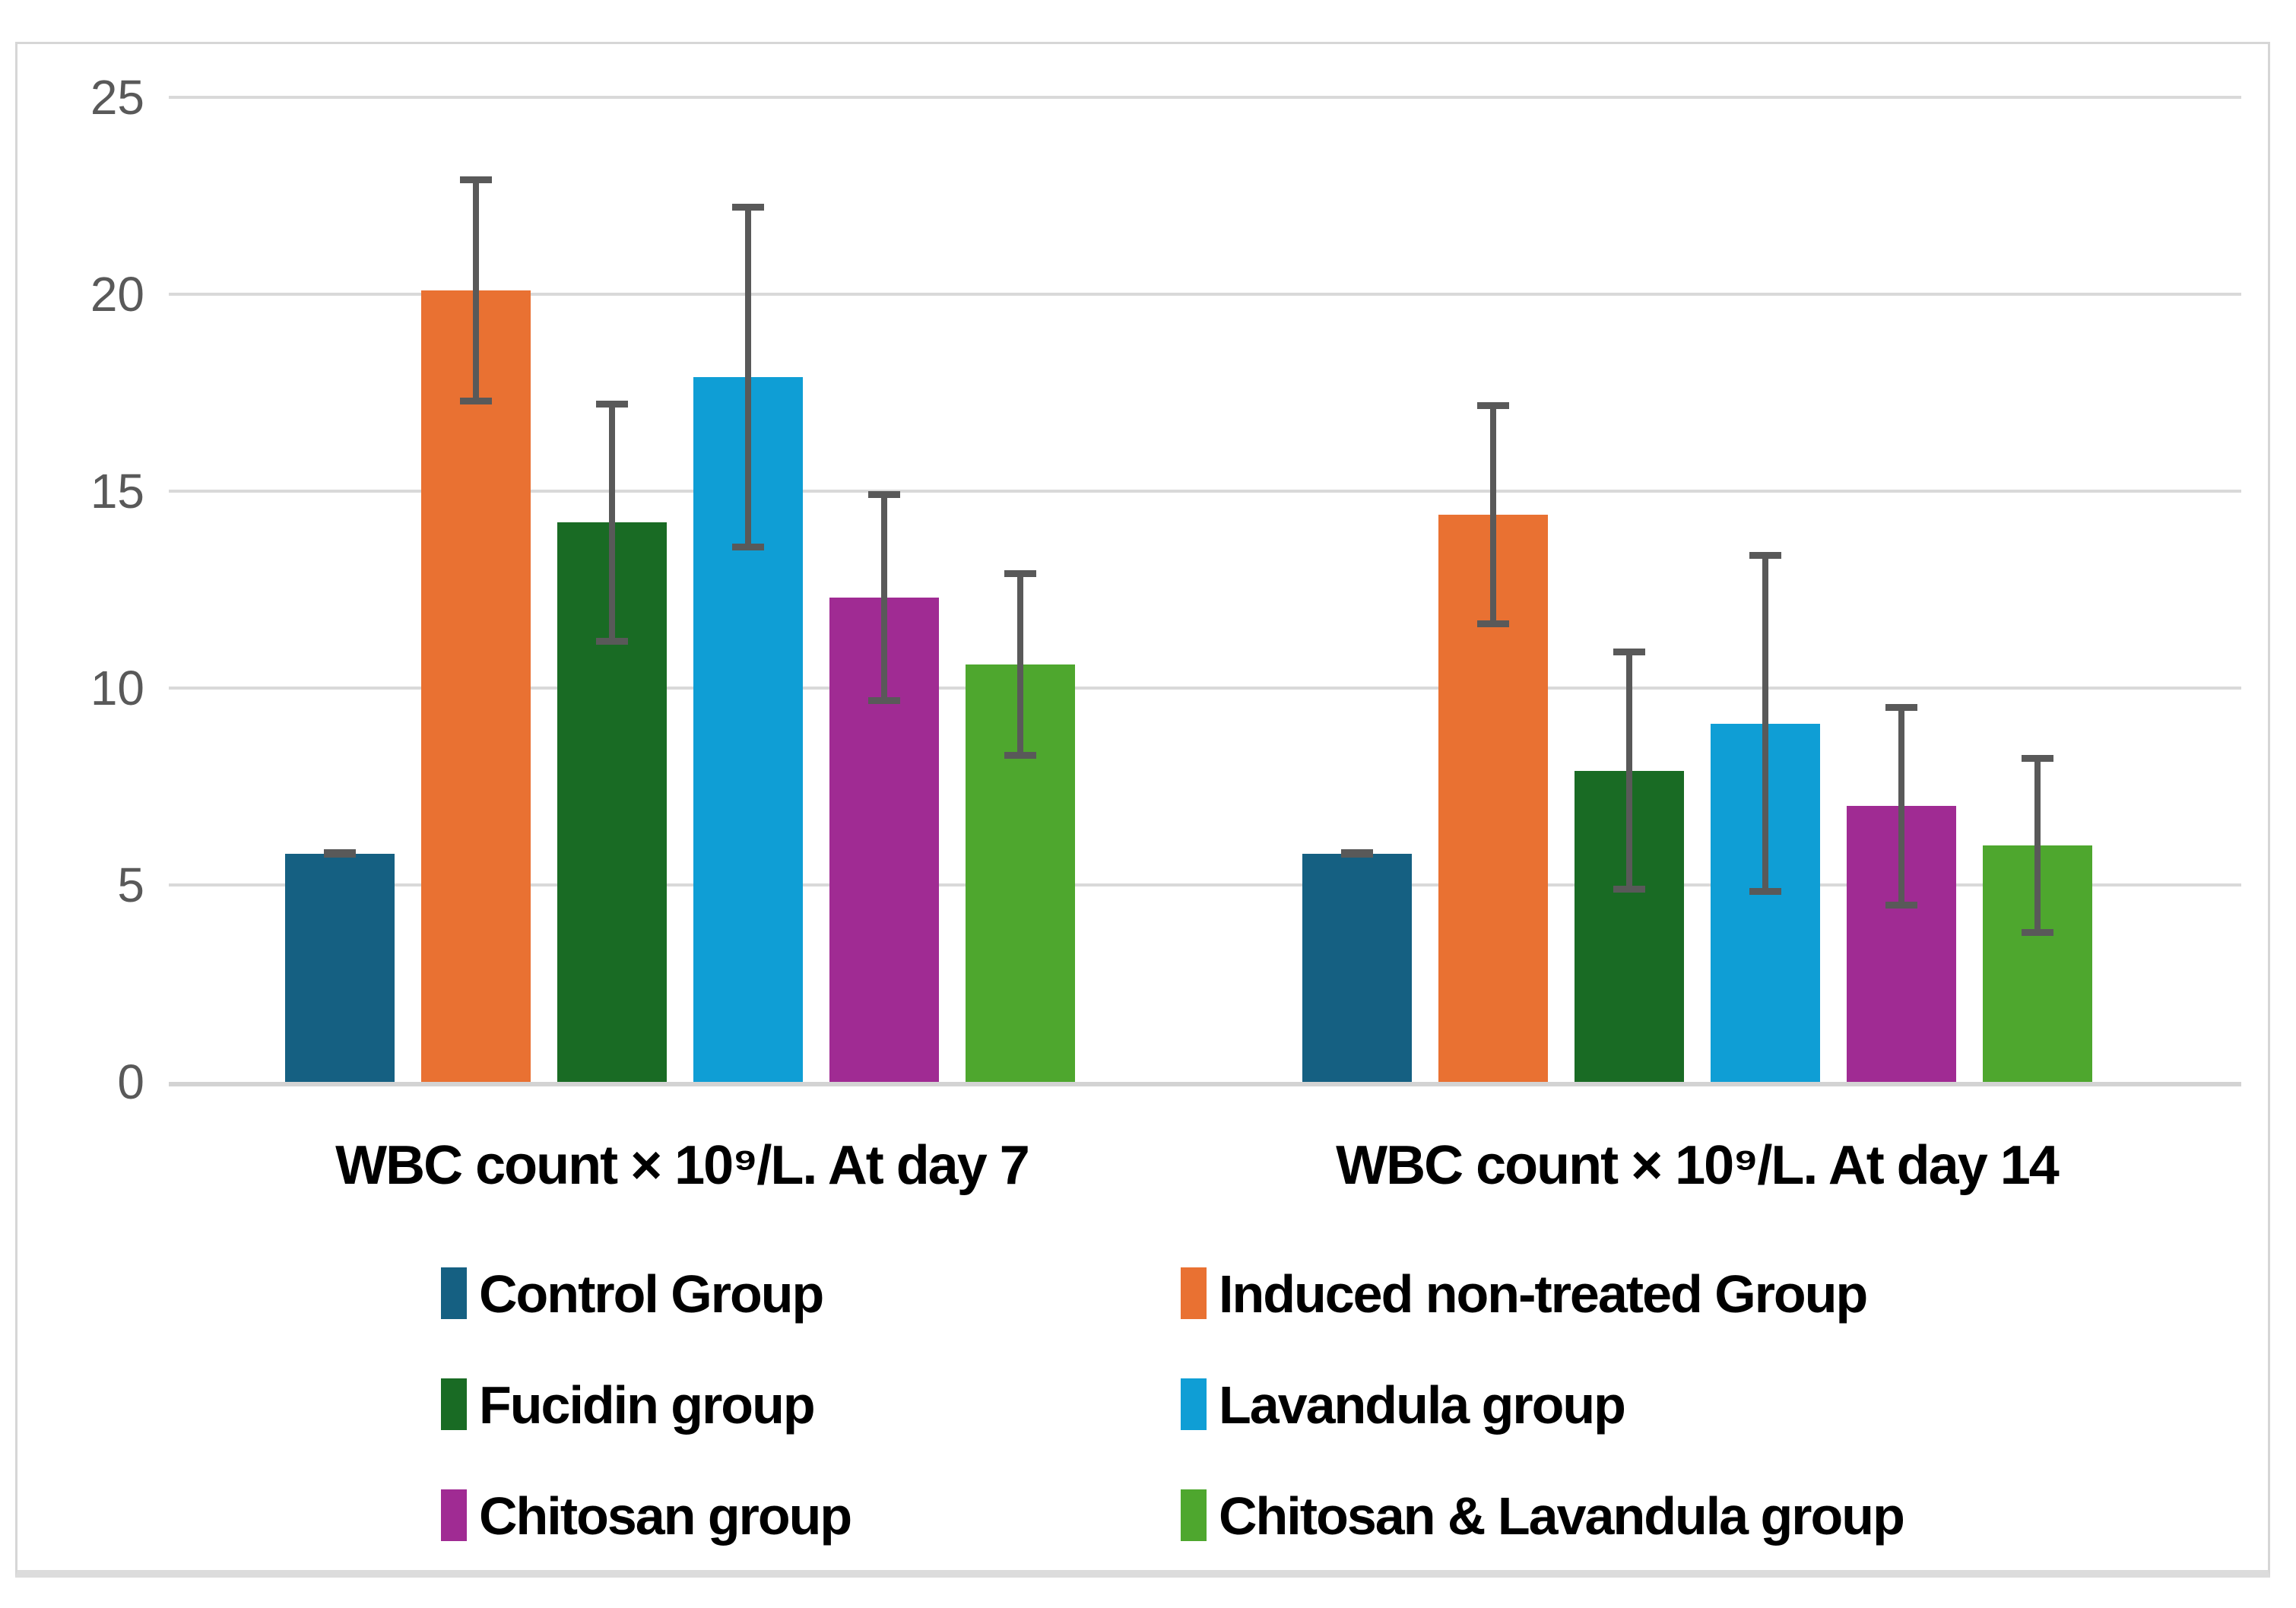 This screenshot has height=1608, width=2296. What do you see at coordinates (1698, 1165) in the screenshot?
I see `category-label-day14: WBC count × 10⁹/L. At day 14` at bounding box center [1698, 1165].